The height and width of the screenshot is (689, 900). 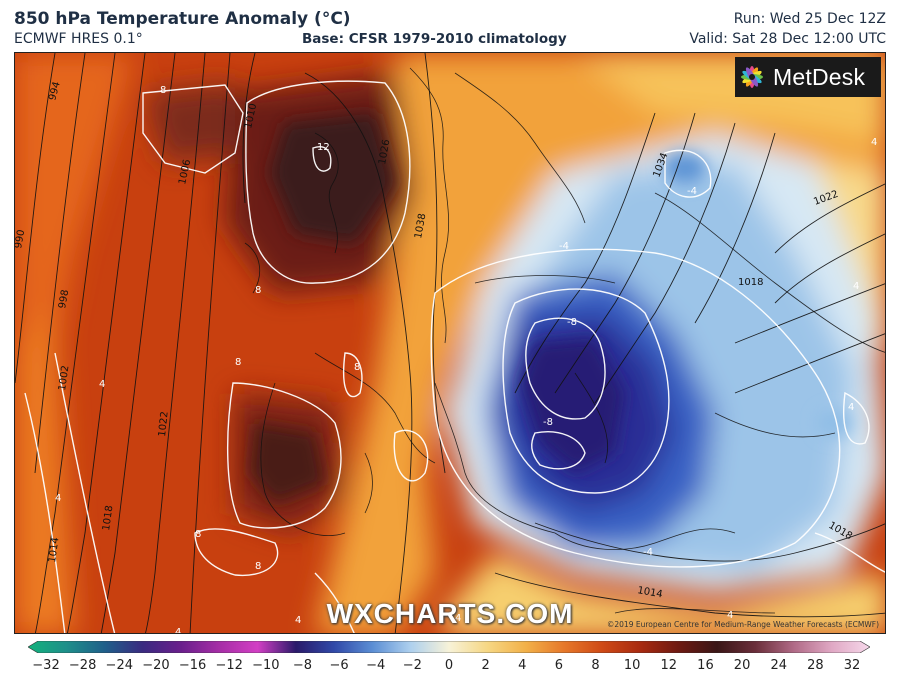 What do you see at coordinates (815, 665) in the screenshot?
I see `color-scale-tick: 28` at bounding box center [815, 665].